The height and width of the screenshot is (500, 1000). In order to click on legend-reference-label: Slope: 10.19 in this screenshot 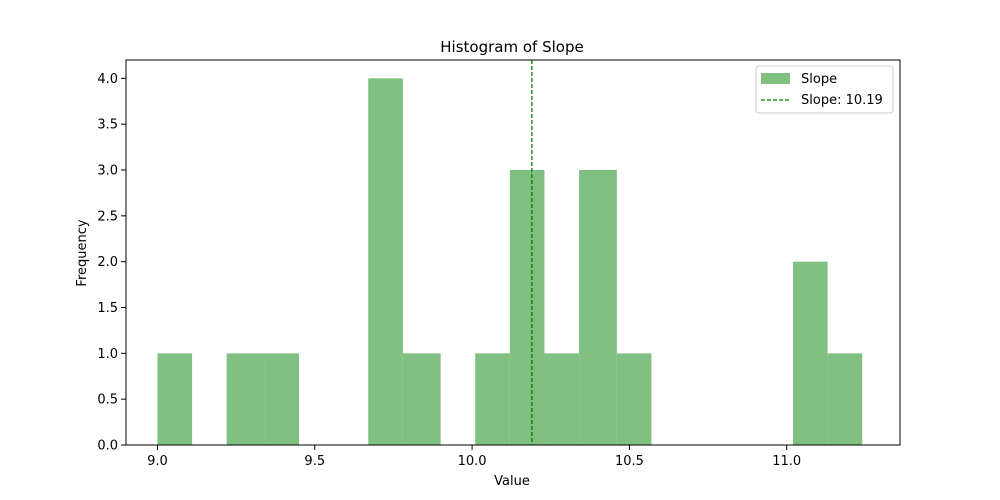, I will do `click(842, 100)`.